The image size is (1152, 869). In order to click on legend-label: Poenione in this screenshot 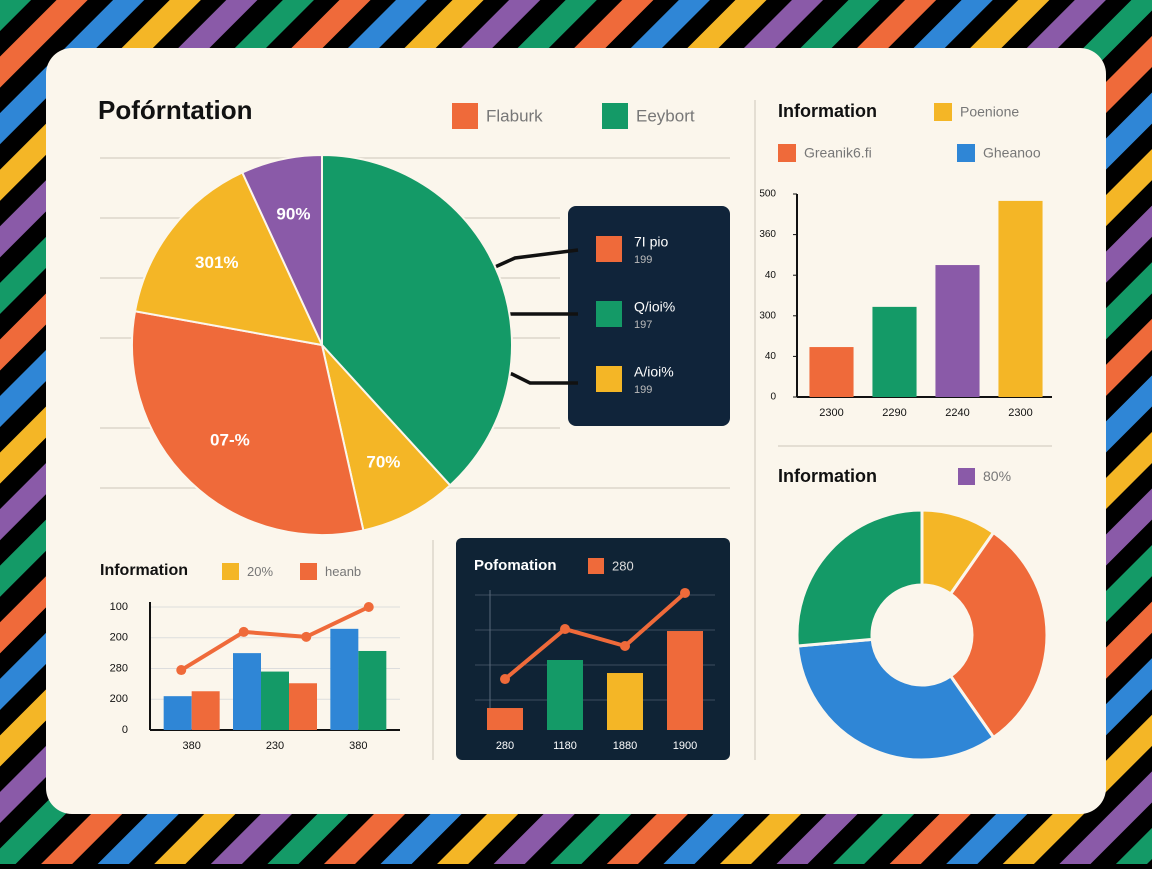, I will do `click(989, 112)`.